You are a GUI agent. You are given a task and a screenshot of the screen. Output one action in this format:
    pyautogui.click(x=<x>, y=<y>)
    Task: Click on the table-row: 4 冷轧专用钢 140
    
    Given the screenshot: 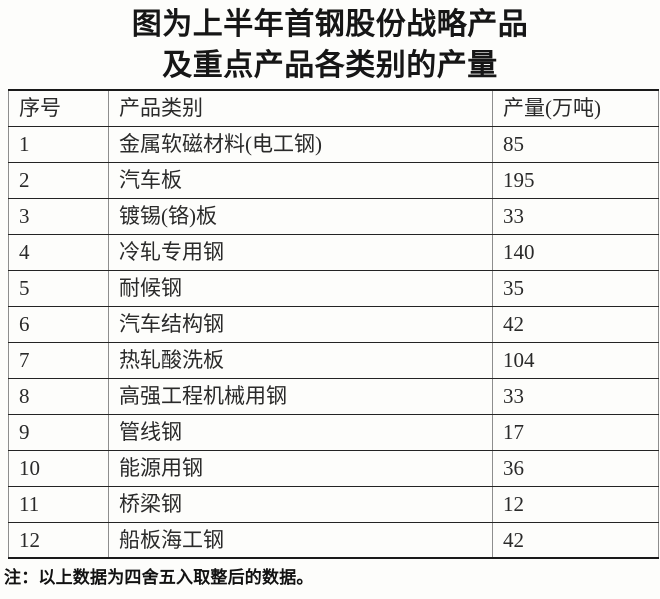 What is the action you would take?
    pyautogui.click(x=333, y=252)
    